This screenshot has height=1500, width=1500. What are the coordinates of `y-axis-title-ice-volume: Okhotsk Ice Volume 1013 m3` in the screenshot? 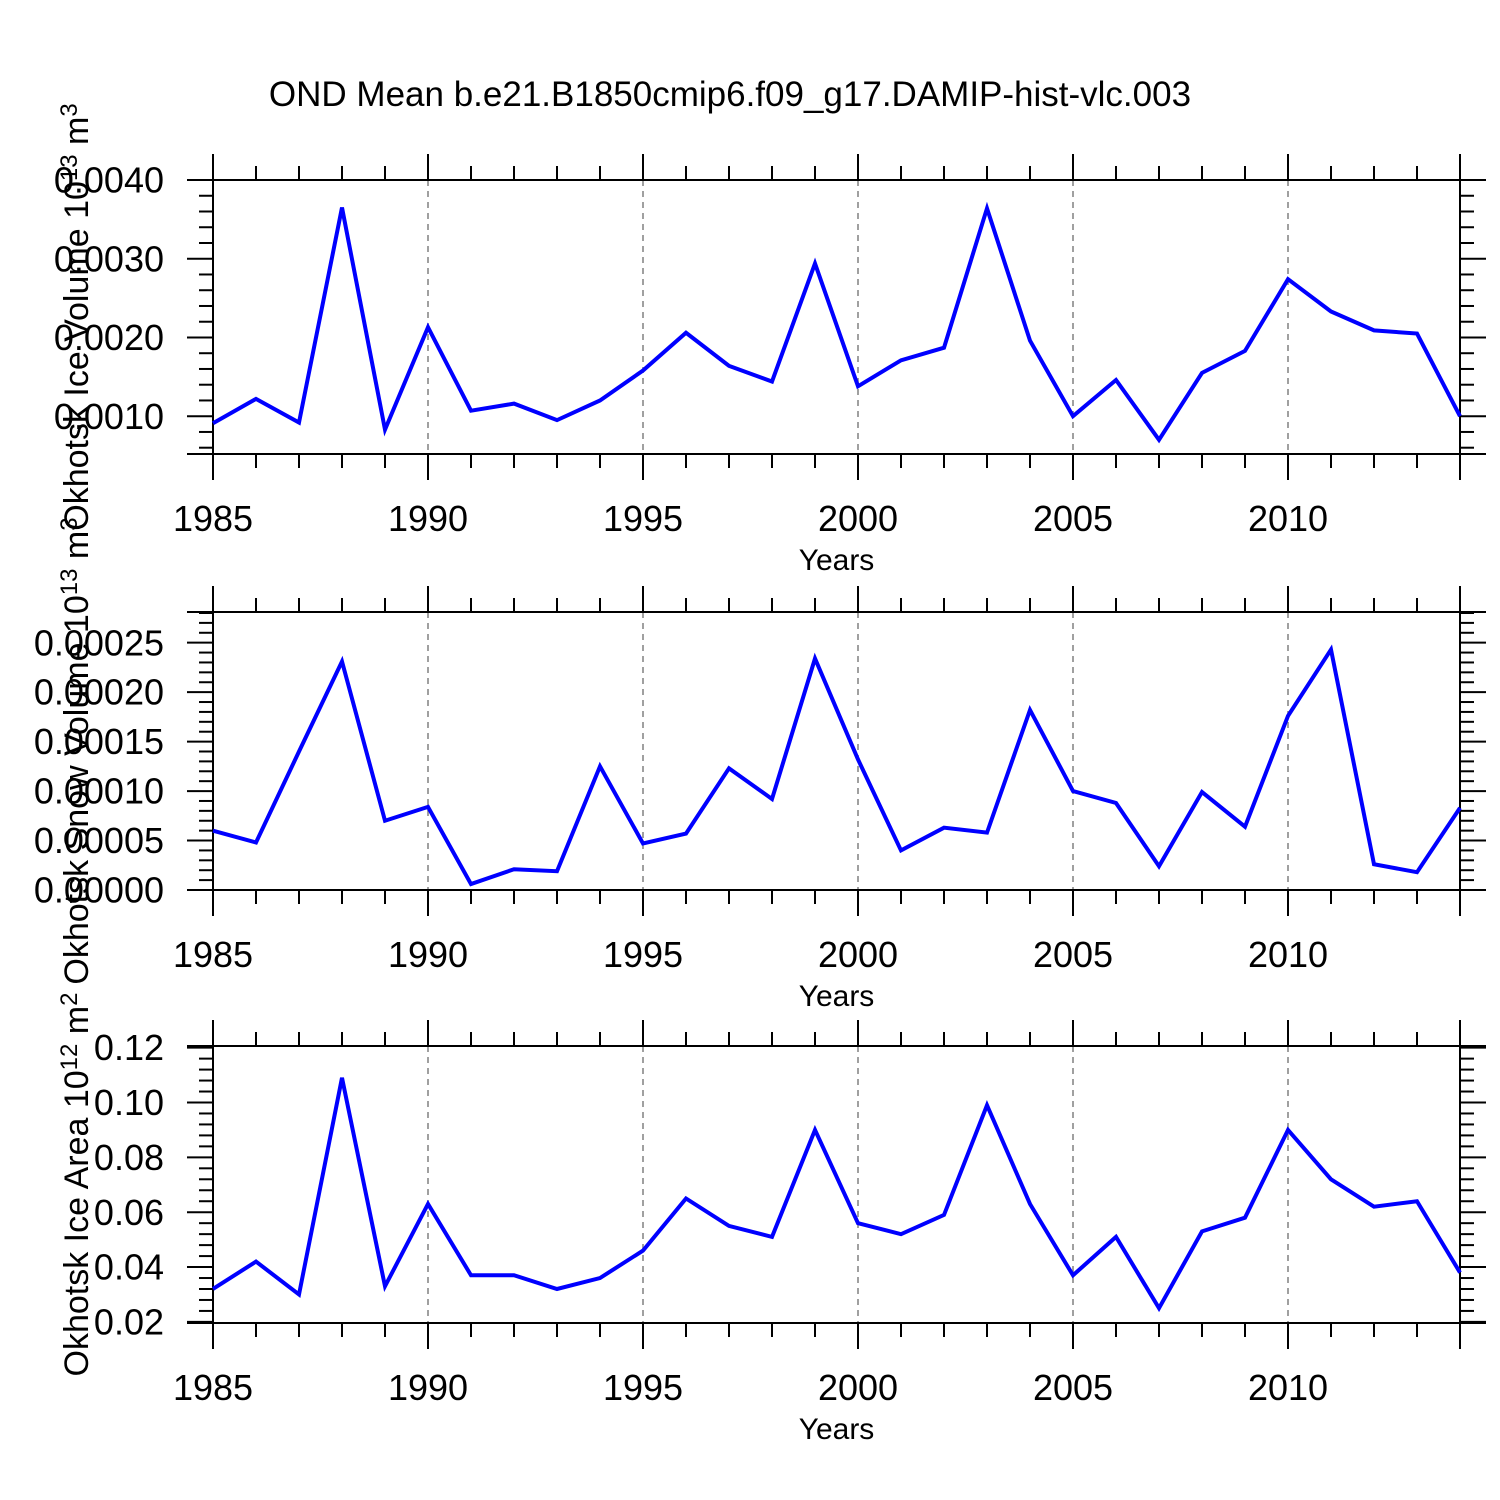 It's located at (76, 316).